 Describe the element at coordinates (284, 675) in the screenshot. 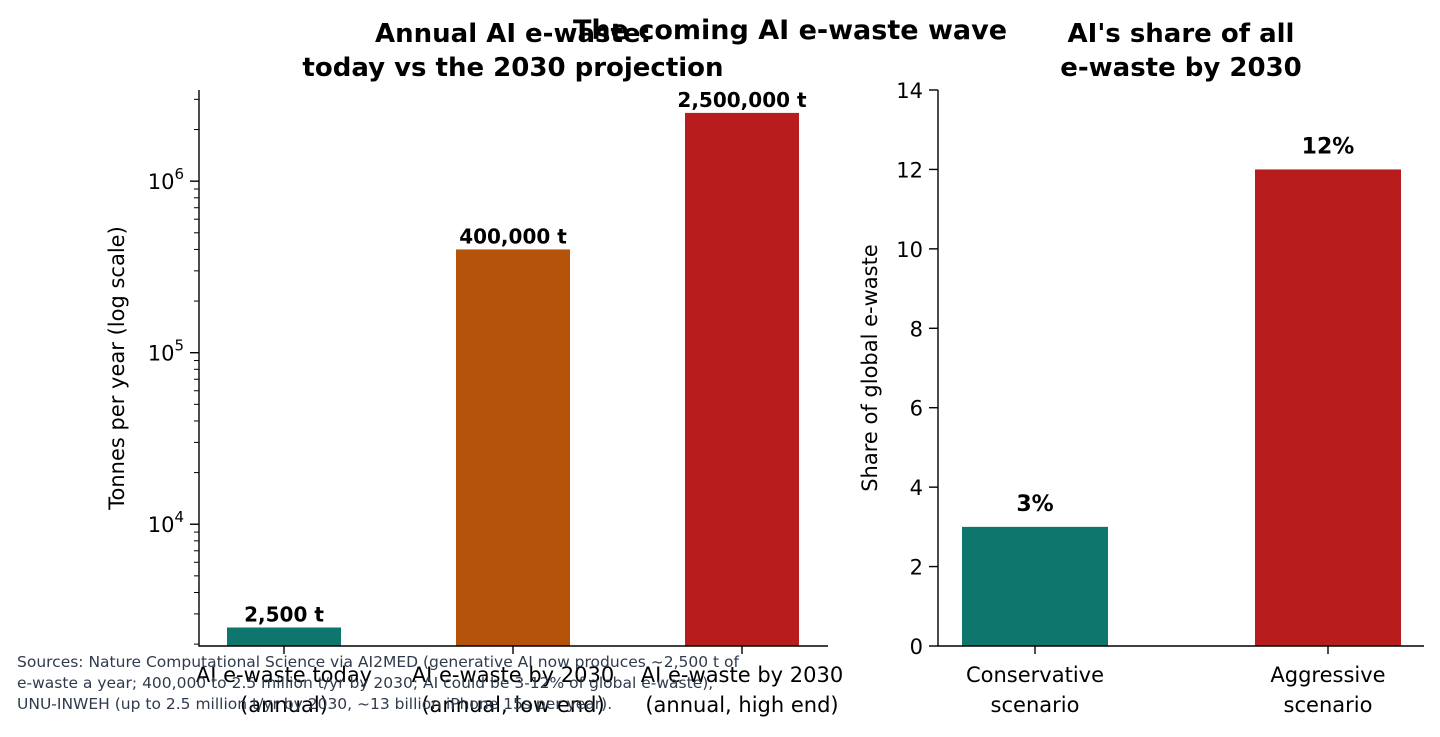

I see `x-tick-label: AI e-waste today` at that location.